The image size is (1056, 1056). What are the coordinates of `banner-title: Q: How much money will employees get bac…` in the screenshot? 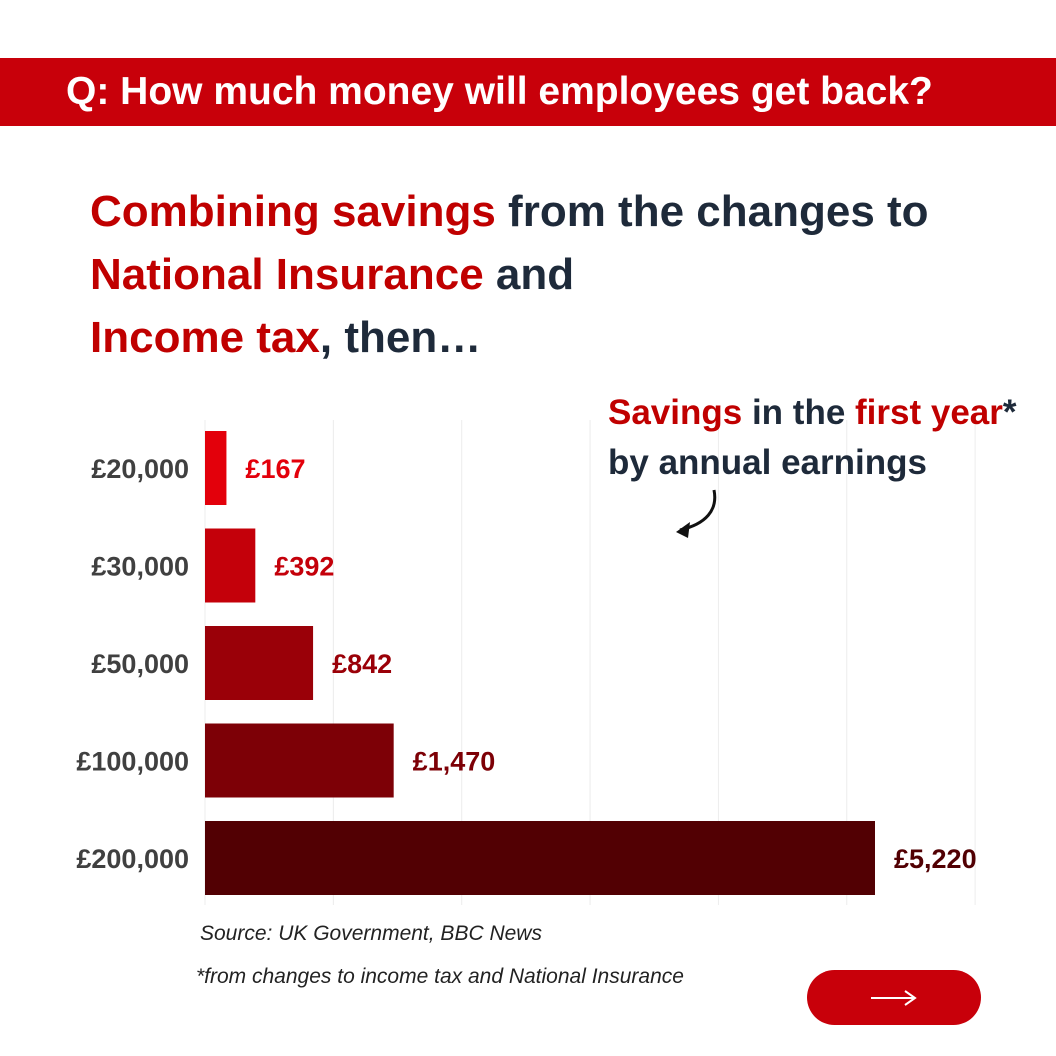 It's located at (499, 91).